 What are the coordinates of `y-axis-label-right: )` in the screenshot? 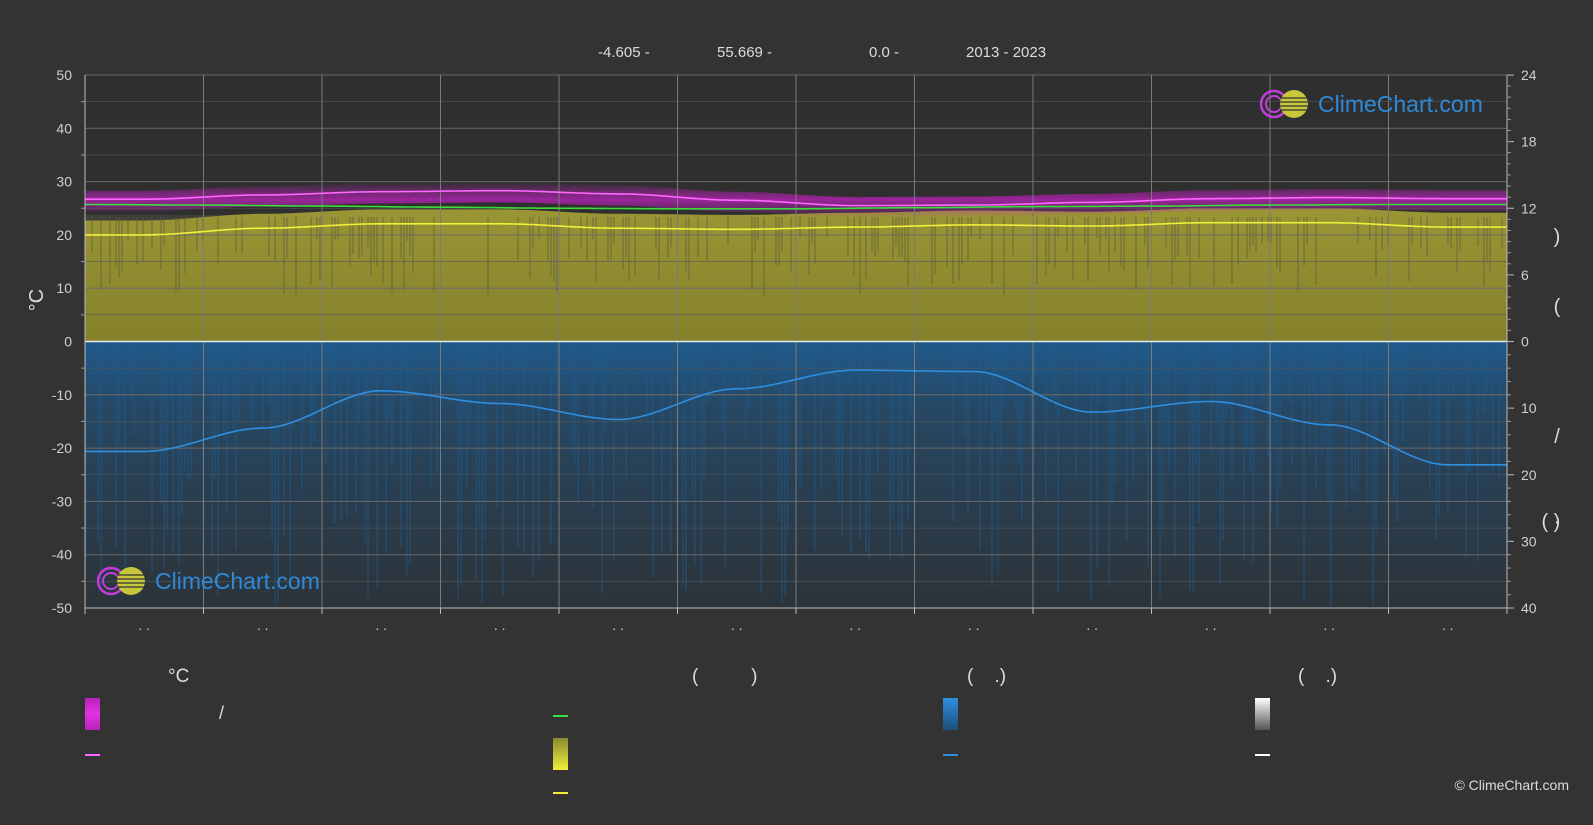 It's located at (1557, 522).